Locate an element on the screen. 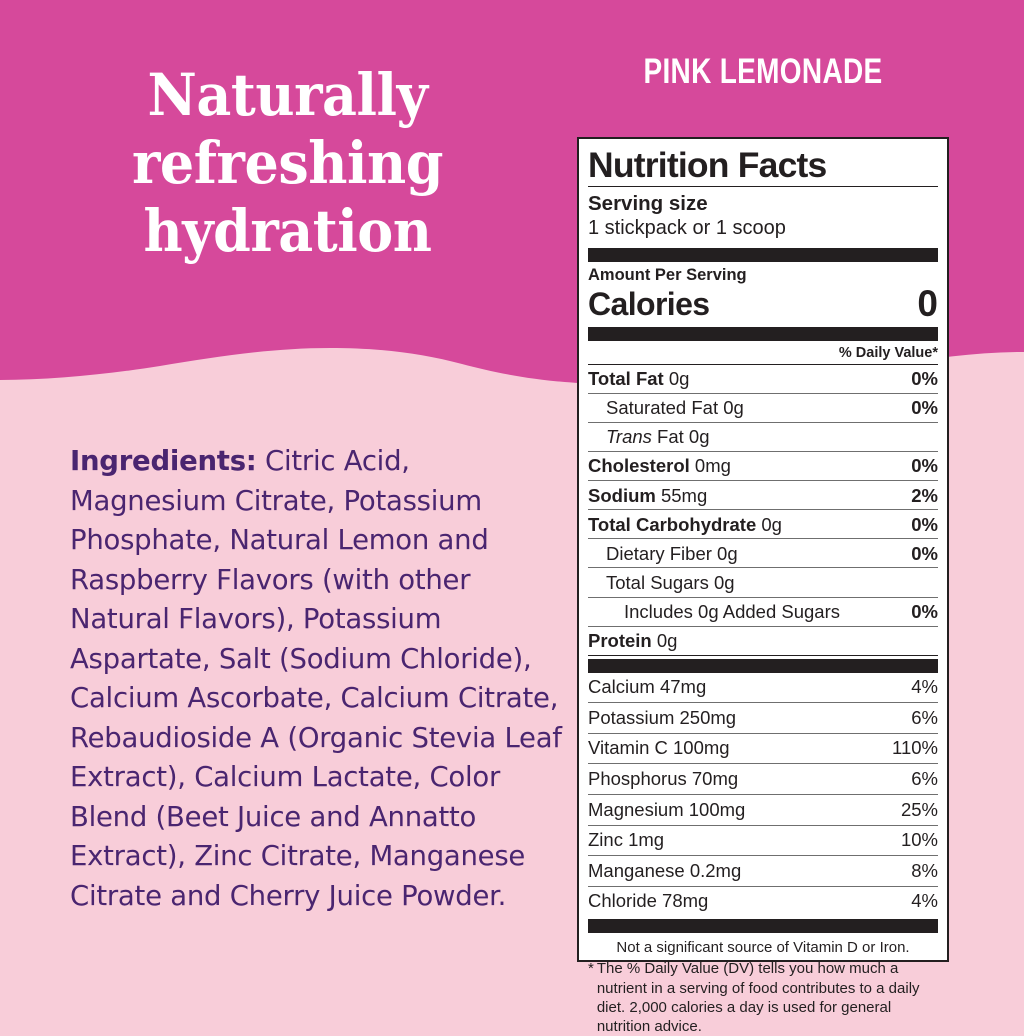  nutrient-name-amount: Cholesterol 0mg is located at coordinates (659, 465).